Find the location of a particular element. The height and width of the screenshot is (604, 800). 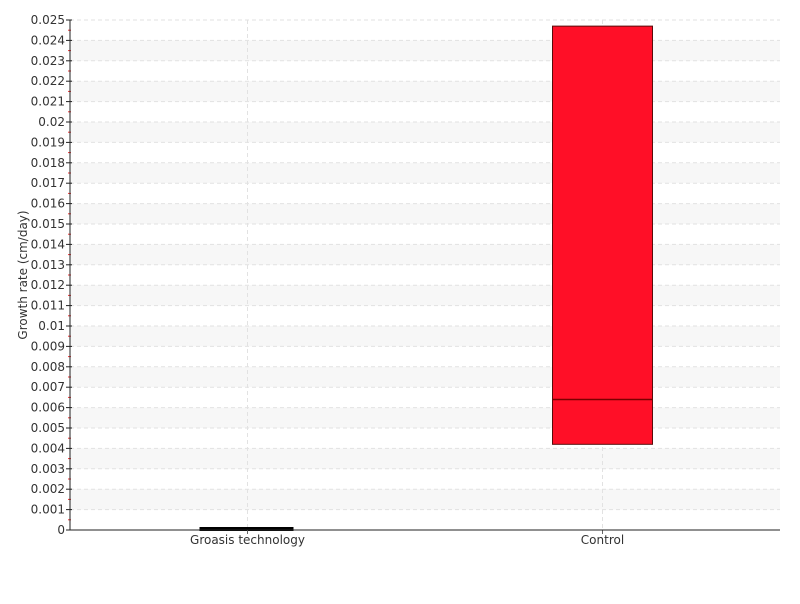

y-tick-label: 0.013 is located at coordinates (48, 265).